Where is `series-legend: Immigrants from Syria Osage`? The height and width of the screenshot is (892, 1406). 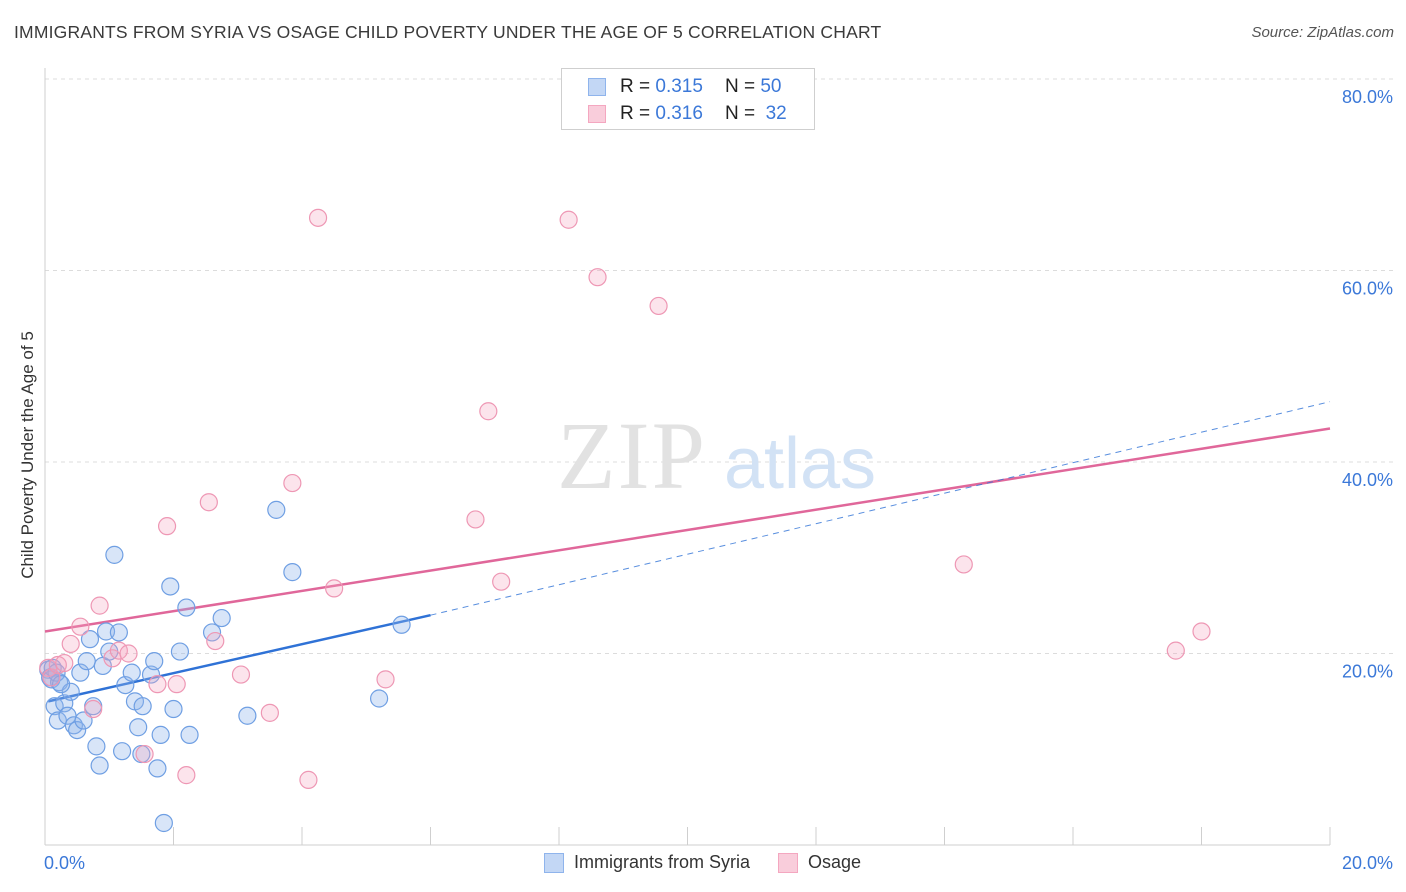 series-legend: Immigrants from Syria Osage is located at coordinates (716, 862).